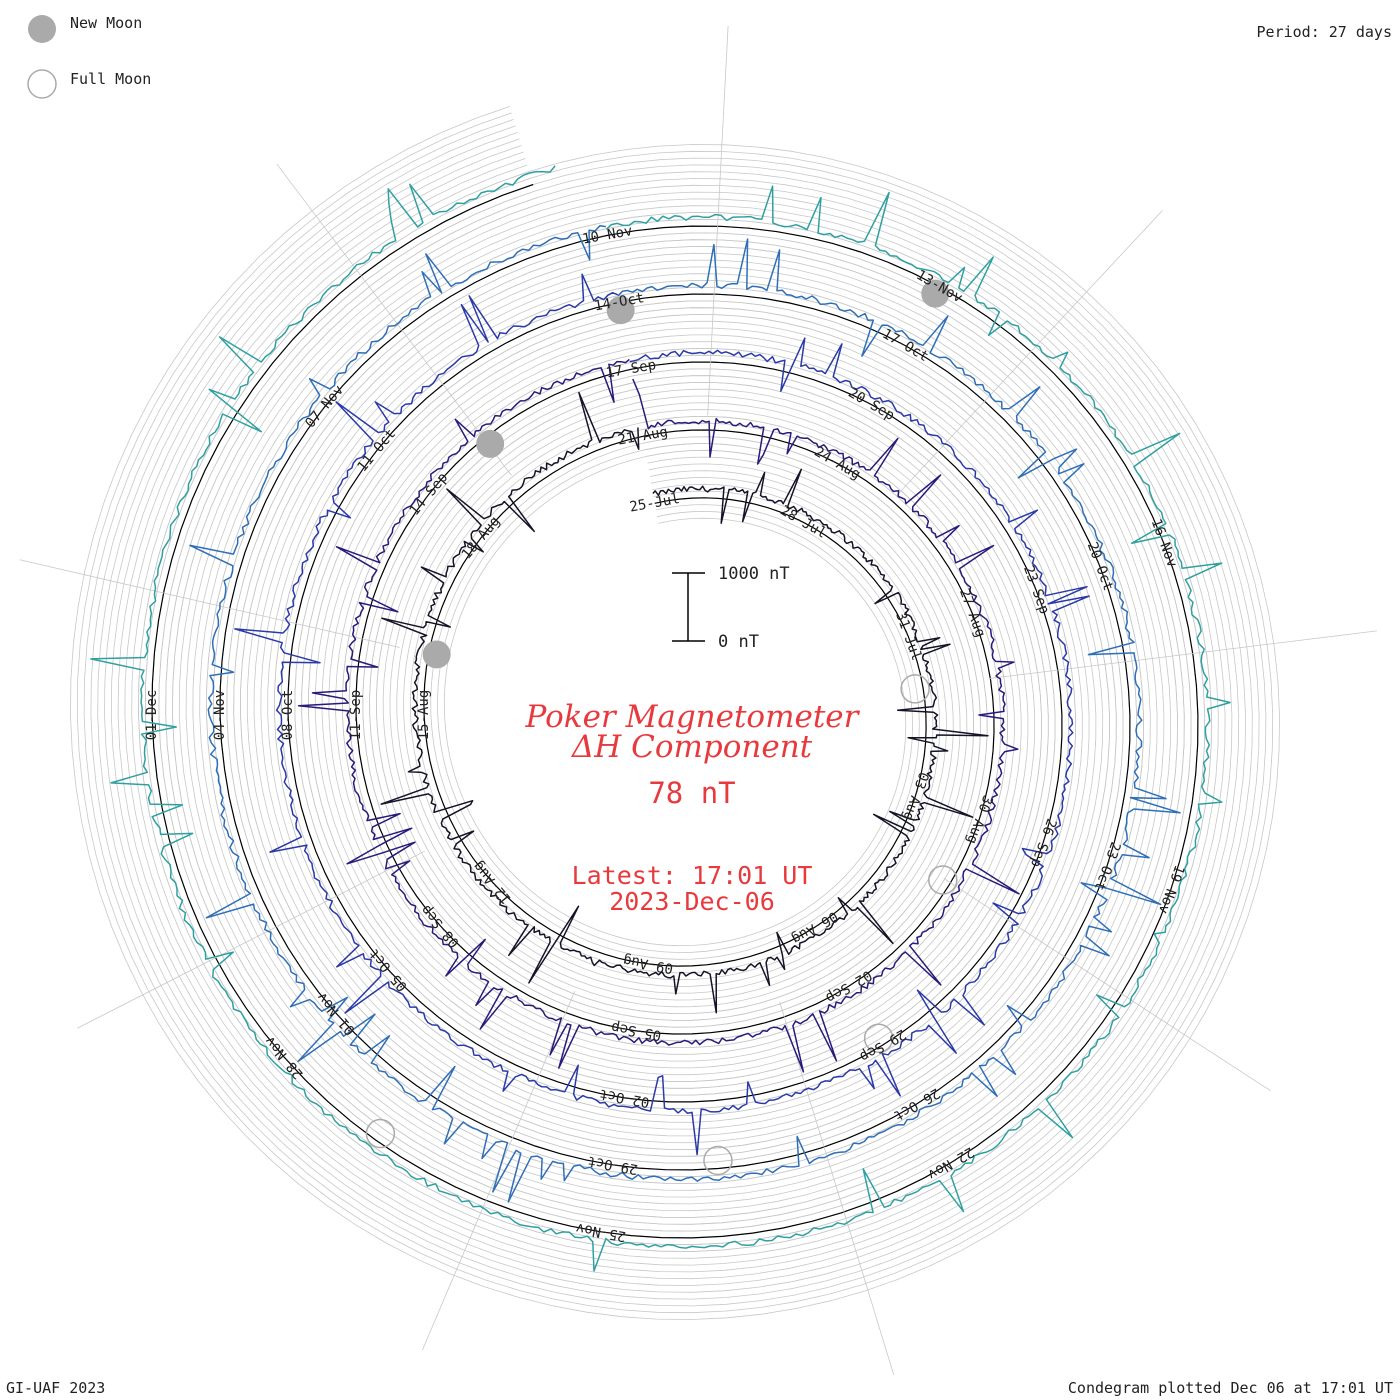  Describe the element at coordinates (738, 642) in the screenshot. I see `scale-bottom-label: 0 nT` at that location.